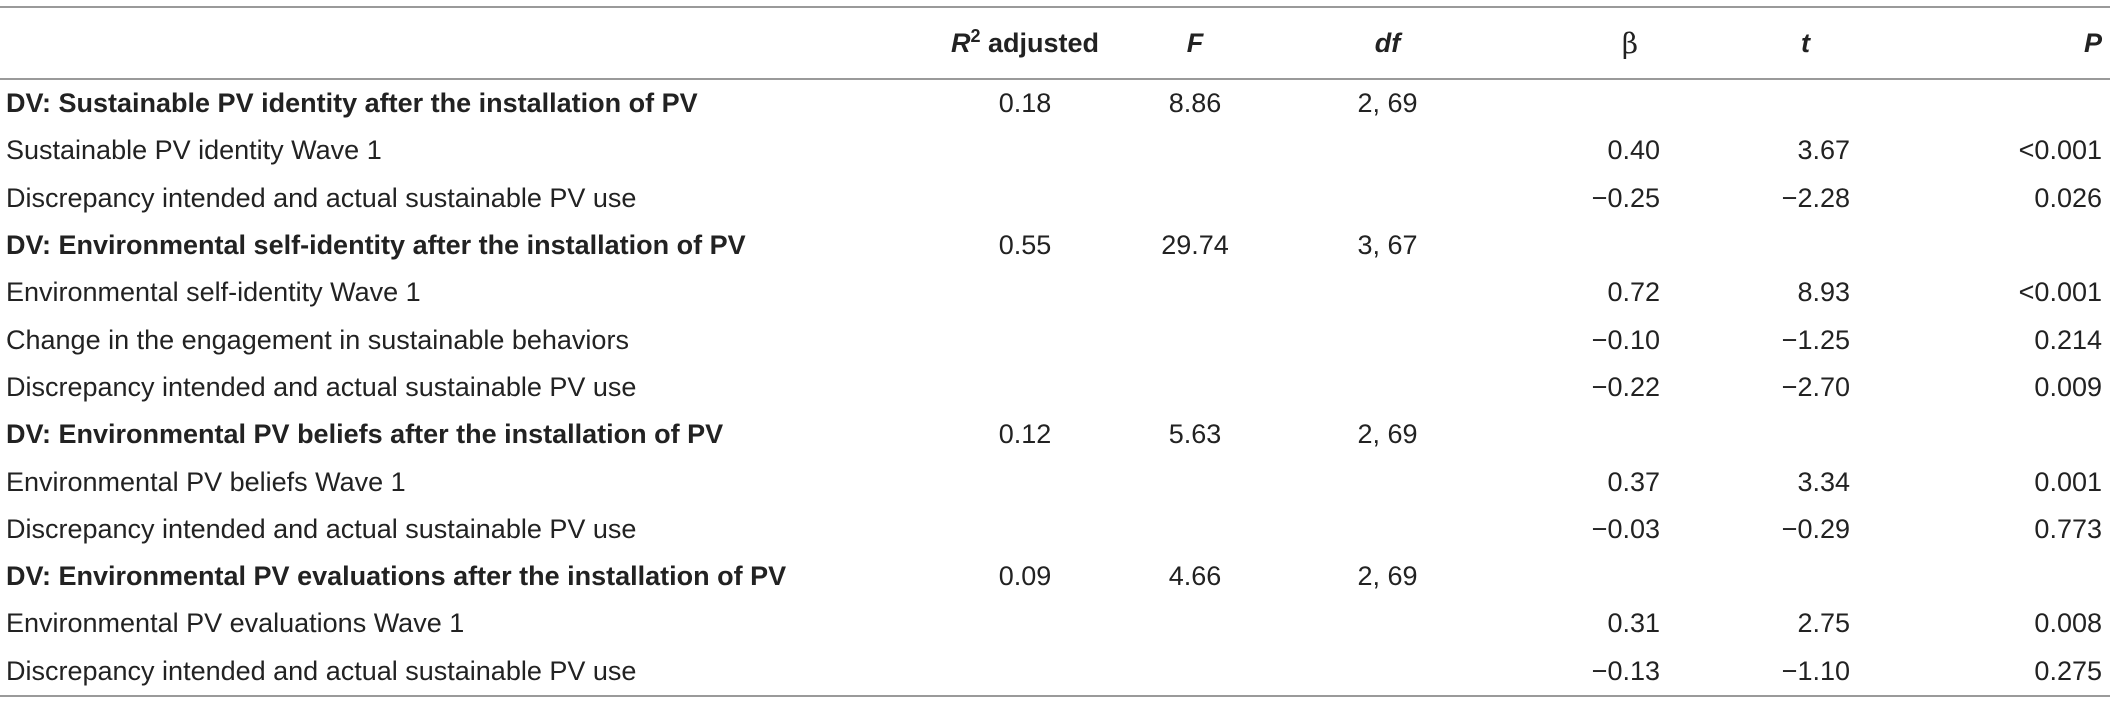 Image resolution: width=2117 pixels, height=722 pixels. Describe the element at coordinates (2068, 386) in the screenshot. I see `cell-p: 0.009` at that location.